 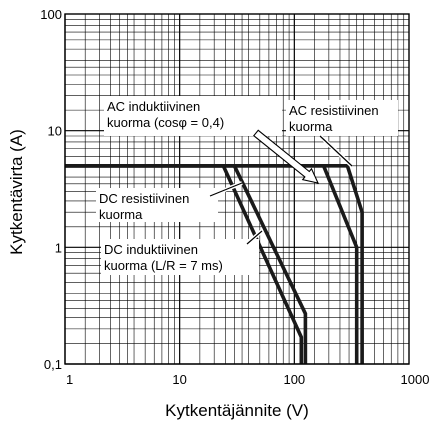 I want to click on annotation-arrow, so click(x=286, y=156).